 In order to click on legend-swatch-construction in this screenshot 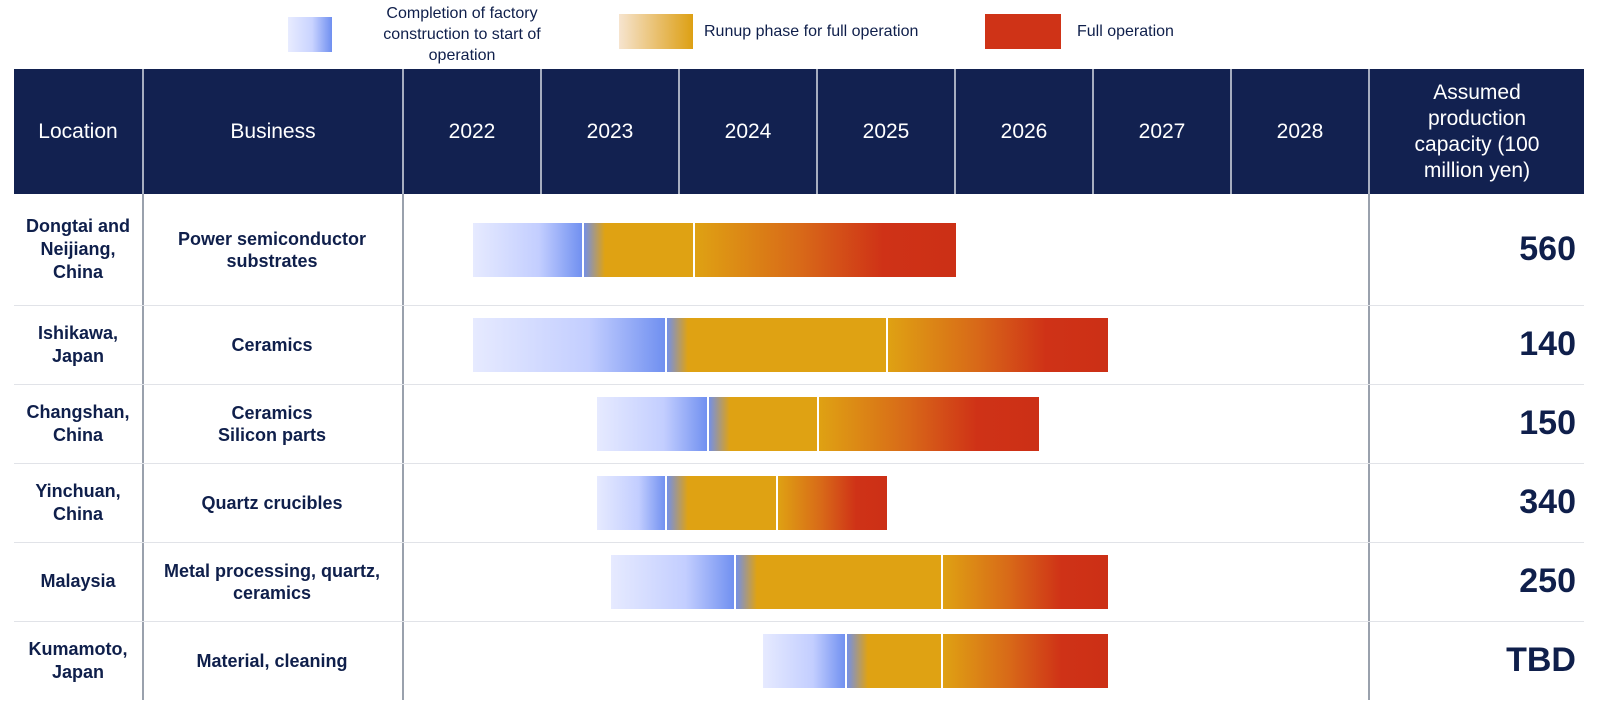, I will do `click(310, 34)`.